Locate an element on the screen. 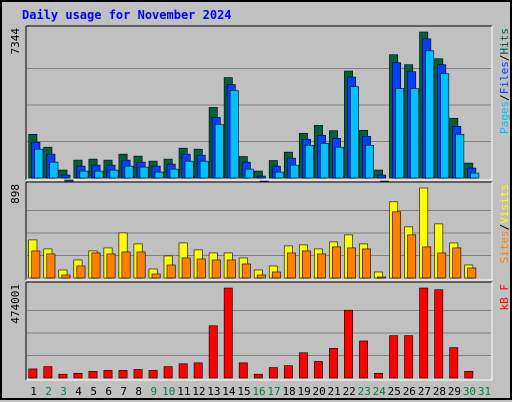  day-label-11: 11 is located at coordinates (183, 391).